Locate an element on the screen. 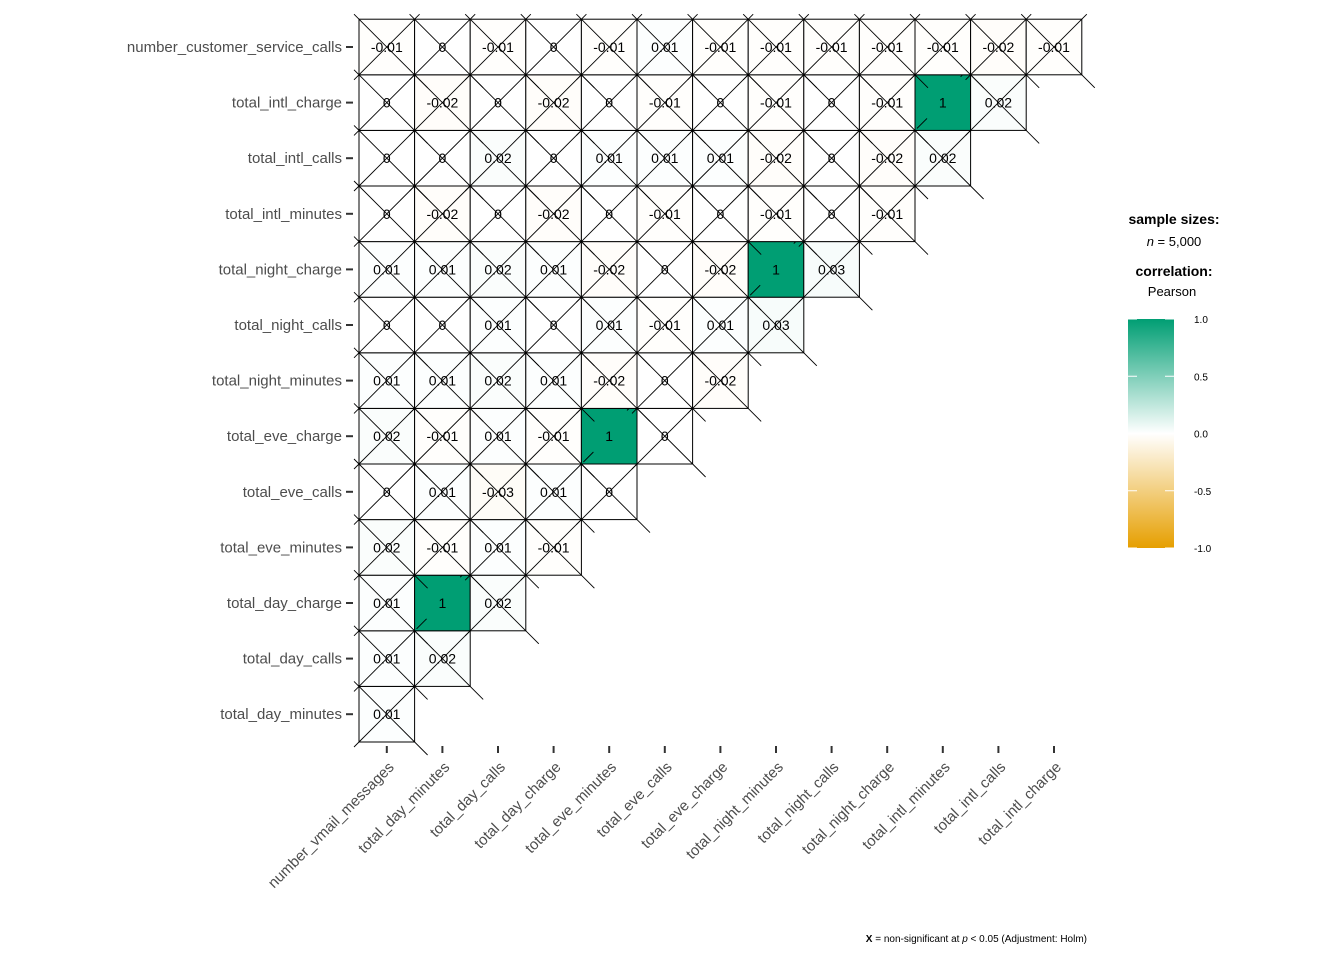 This screenshot has height=960, width=1344. y-axis-label: total_day_charge is located at coordinates (284, 603).